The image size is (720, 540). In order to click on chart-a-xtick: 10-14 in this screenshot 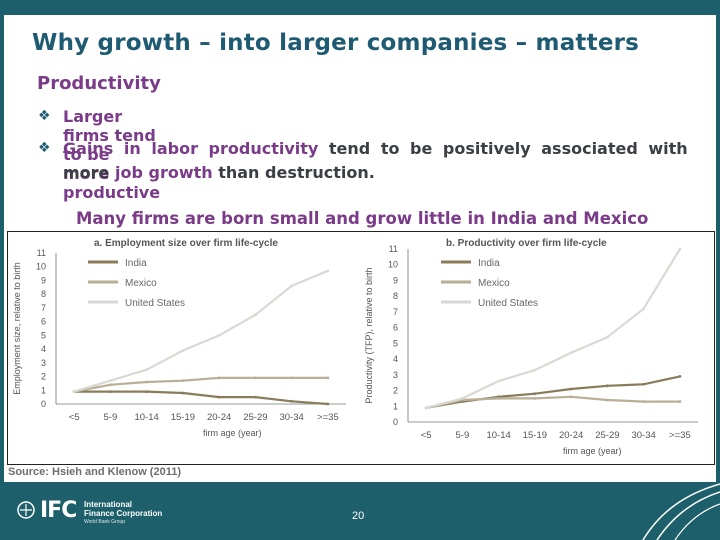, I will do `click(146, 417)`.